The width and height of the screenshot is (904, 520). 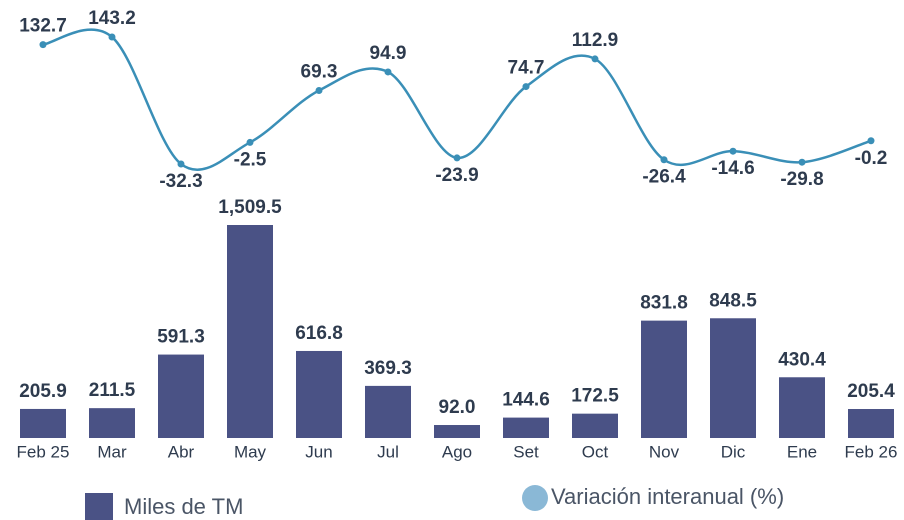 I want to click on bar-value-label: 848.5, so click(x=733, y=300).